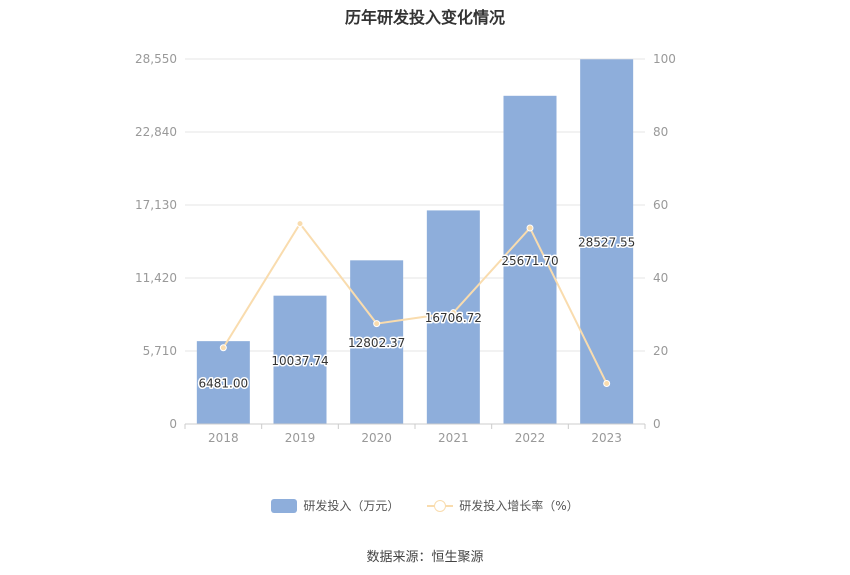 The width and height of the screenshot is (850, 575). I want to click on legend-bar-label: 研发投入（万元）, so click(351, 506).